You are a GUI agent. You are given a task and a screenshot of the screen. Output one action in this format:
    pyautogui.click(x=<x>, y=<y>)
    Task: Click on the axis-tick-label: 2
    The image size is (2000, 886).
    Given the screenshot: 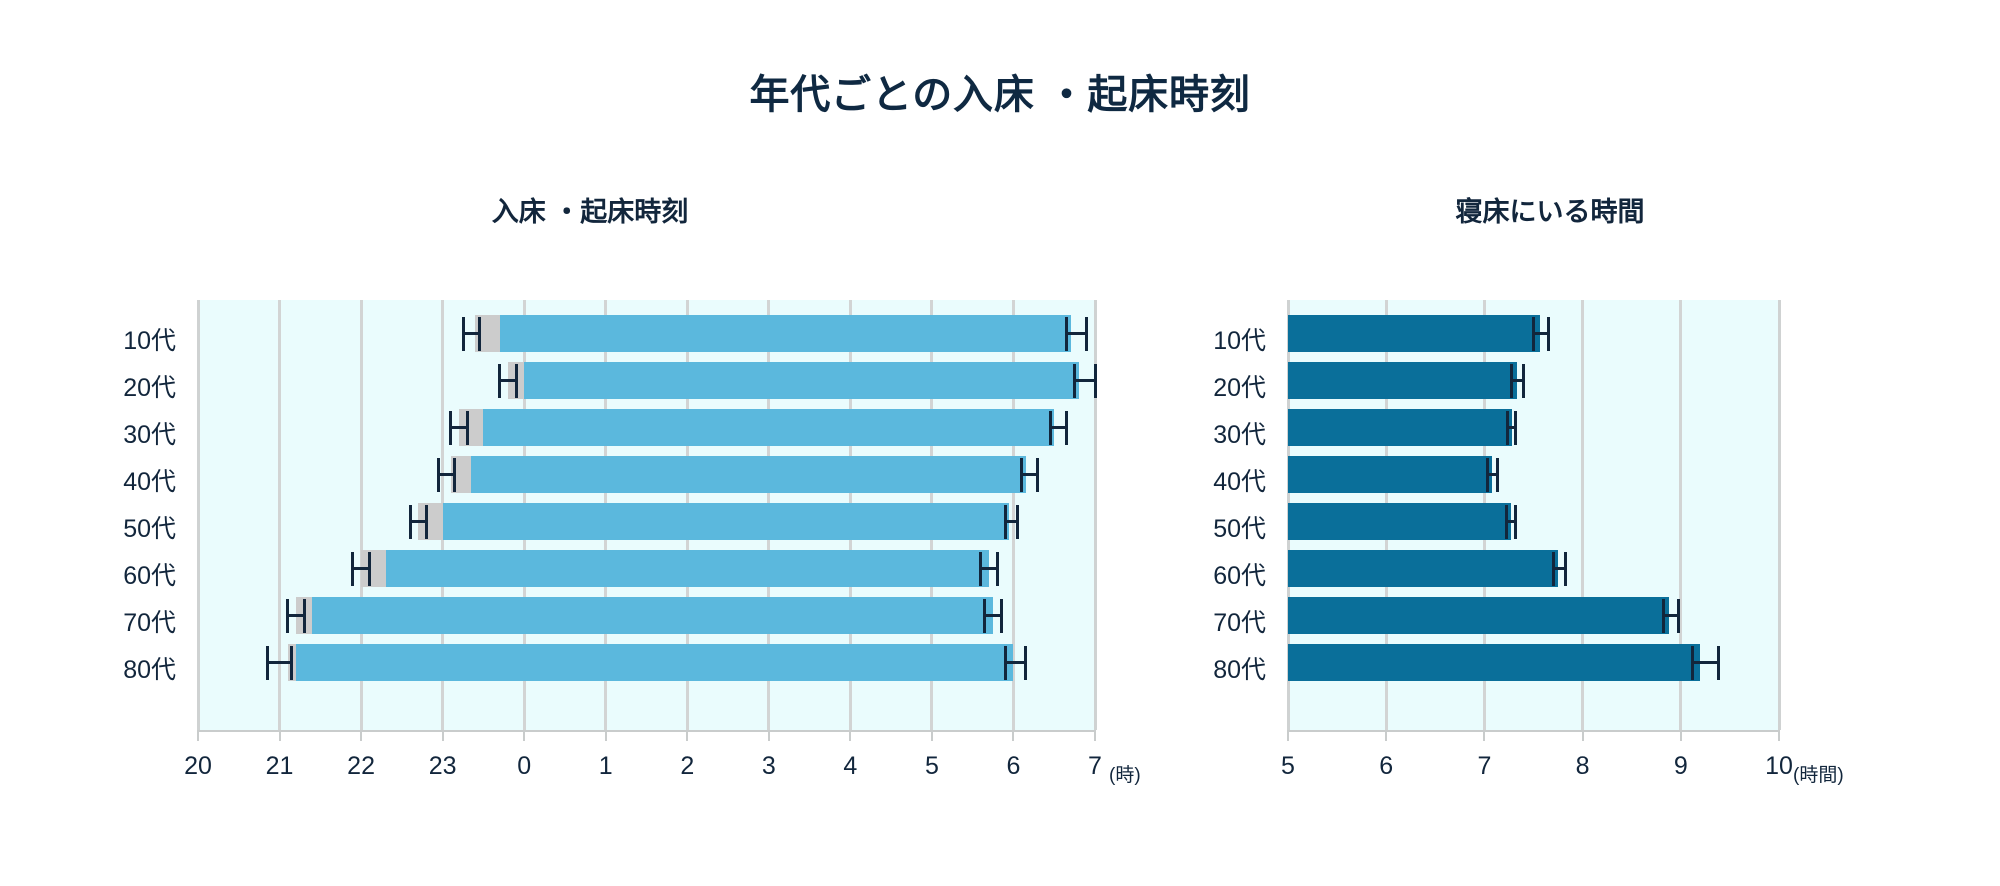 What is the action you would take?
    pyautogui.click(x=687, y=766)
    